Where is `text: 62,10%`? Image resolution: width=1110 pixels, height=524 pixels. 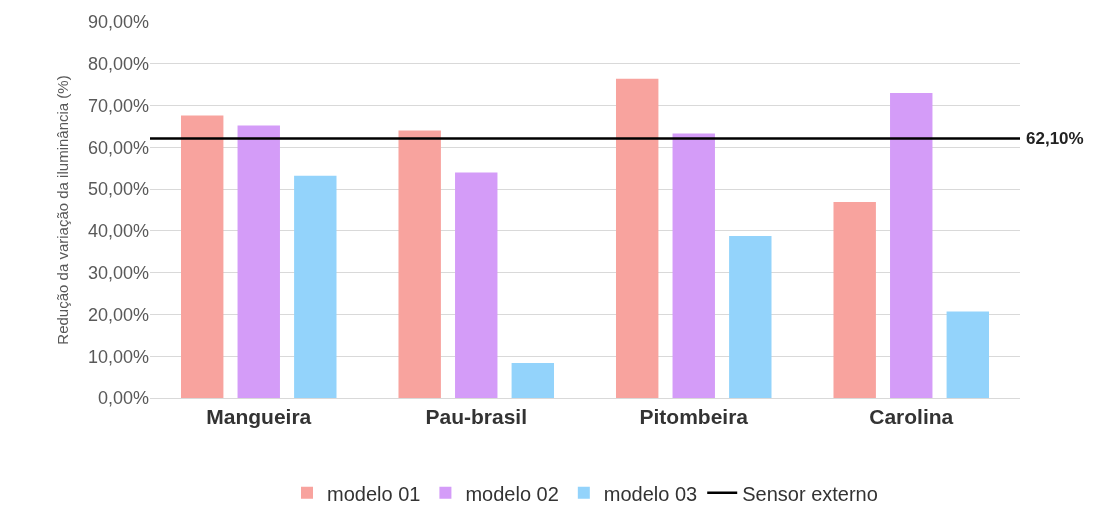
text: 62,10% is located at coordinates (1055, 138).